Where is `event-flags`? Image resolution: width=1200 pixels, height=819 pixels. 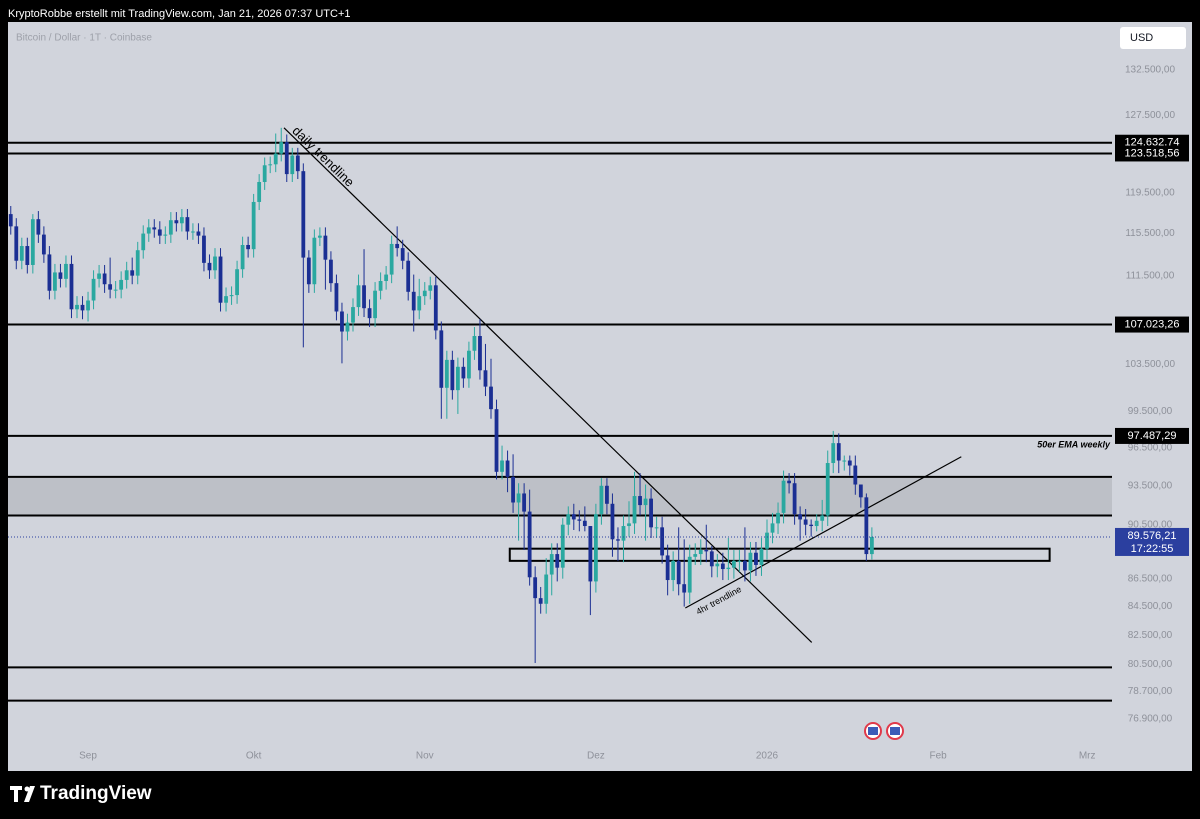 event-flags is located at coordinates (884, 731).